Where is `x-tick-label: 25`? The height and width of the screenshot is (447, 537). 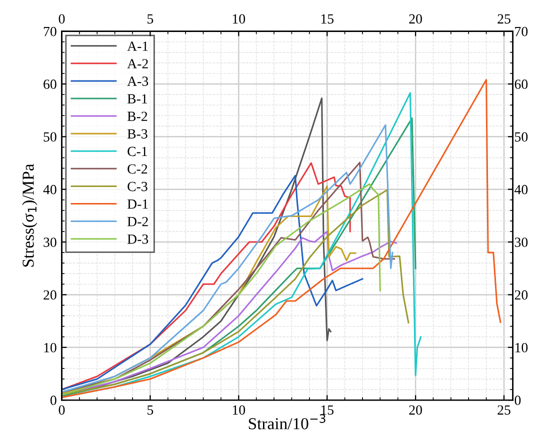 x-tick-label: 25 is located at coordinates (504, 410).